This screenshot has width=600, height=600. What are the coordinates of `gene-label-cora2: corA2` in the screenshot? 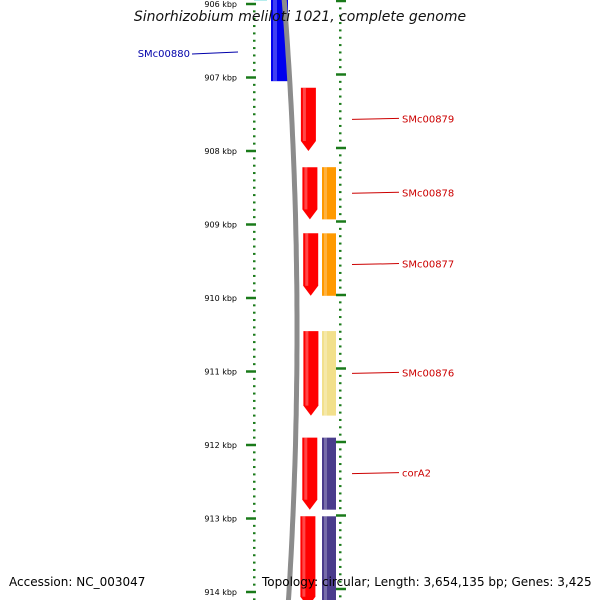 It's located at (416, 474).